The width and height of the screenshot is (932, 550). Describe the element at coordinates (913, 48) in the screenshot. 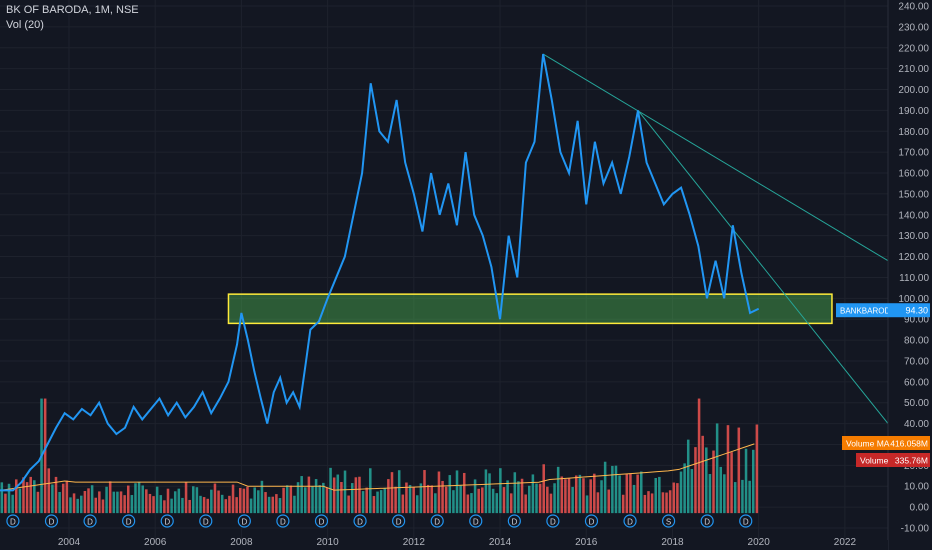

I see `y-tick-label: 220.00` at that location.